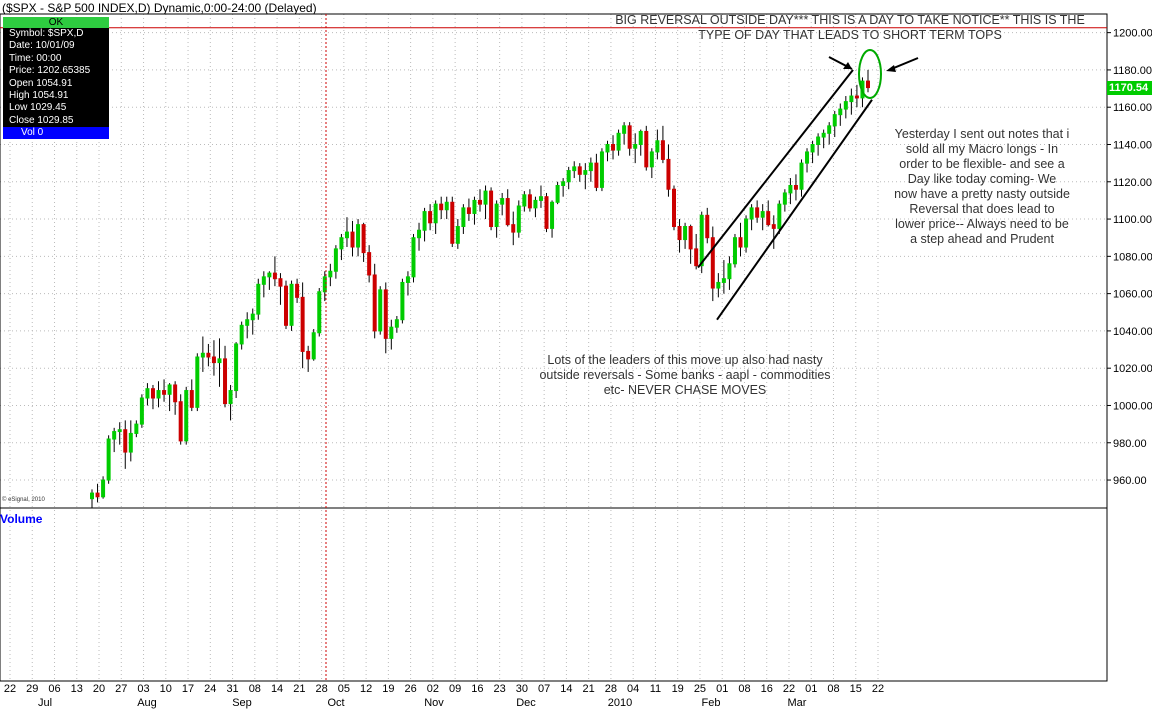 This screenshot has width=1152, height=710. Describe the element at coordinates (35, 58) in the screenshot. I see `info-time: Time: 00:00` at that location.